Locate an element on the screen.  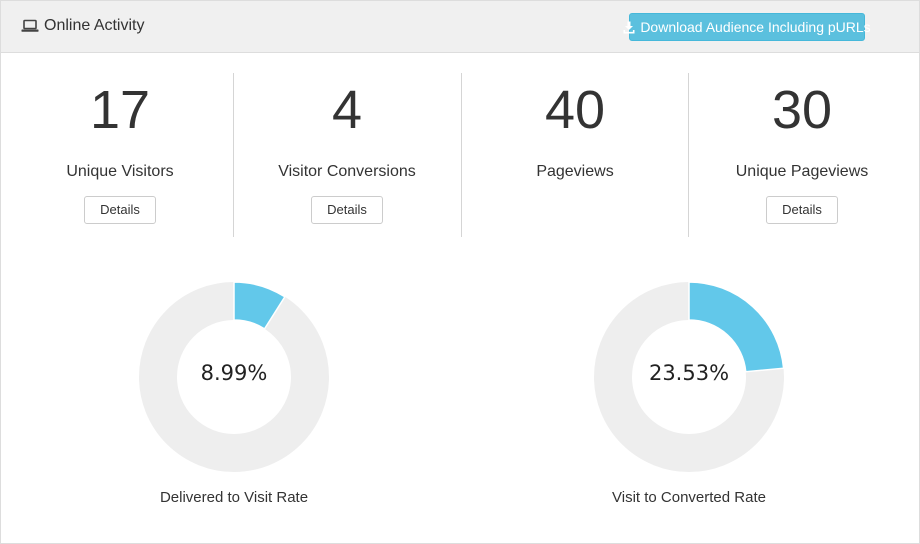
download-icon is located at coordinates (629, 27).